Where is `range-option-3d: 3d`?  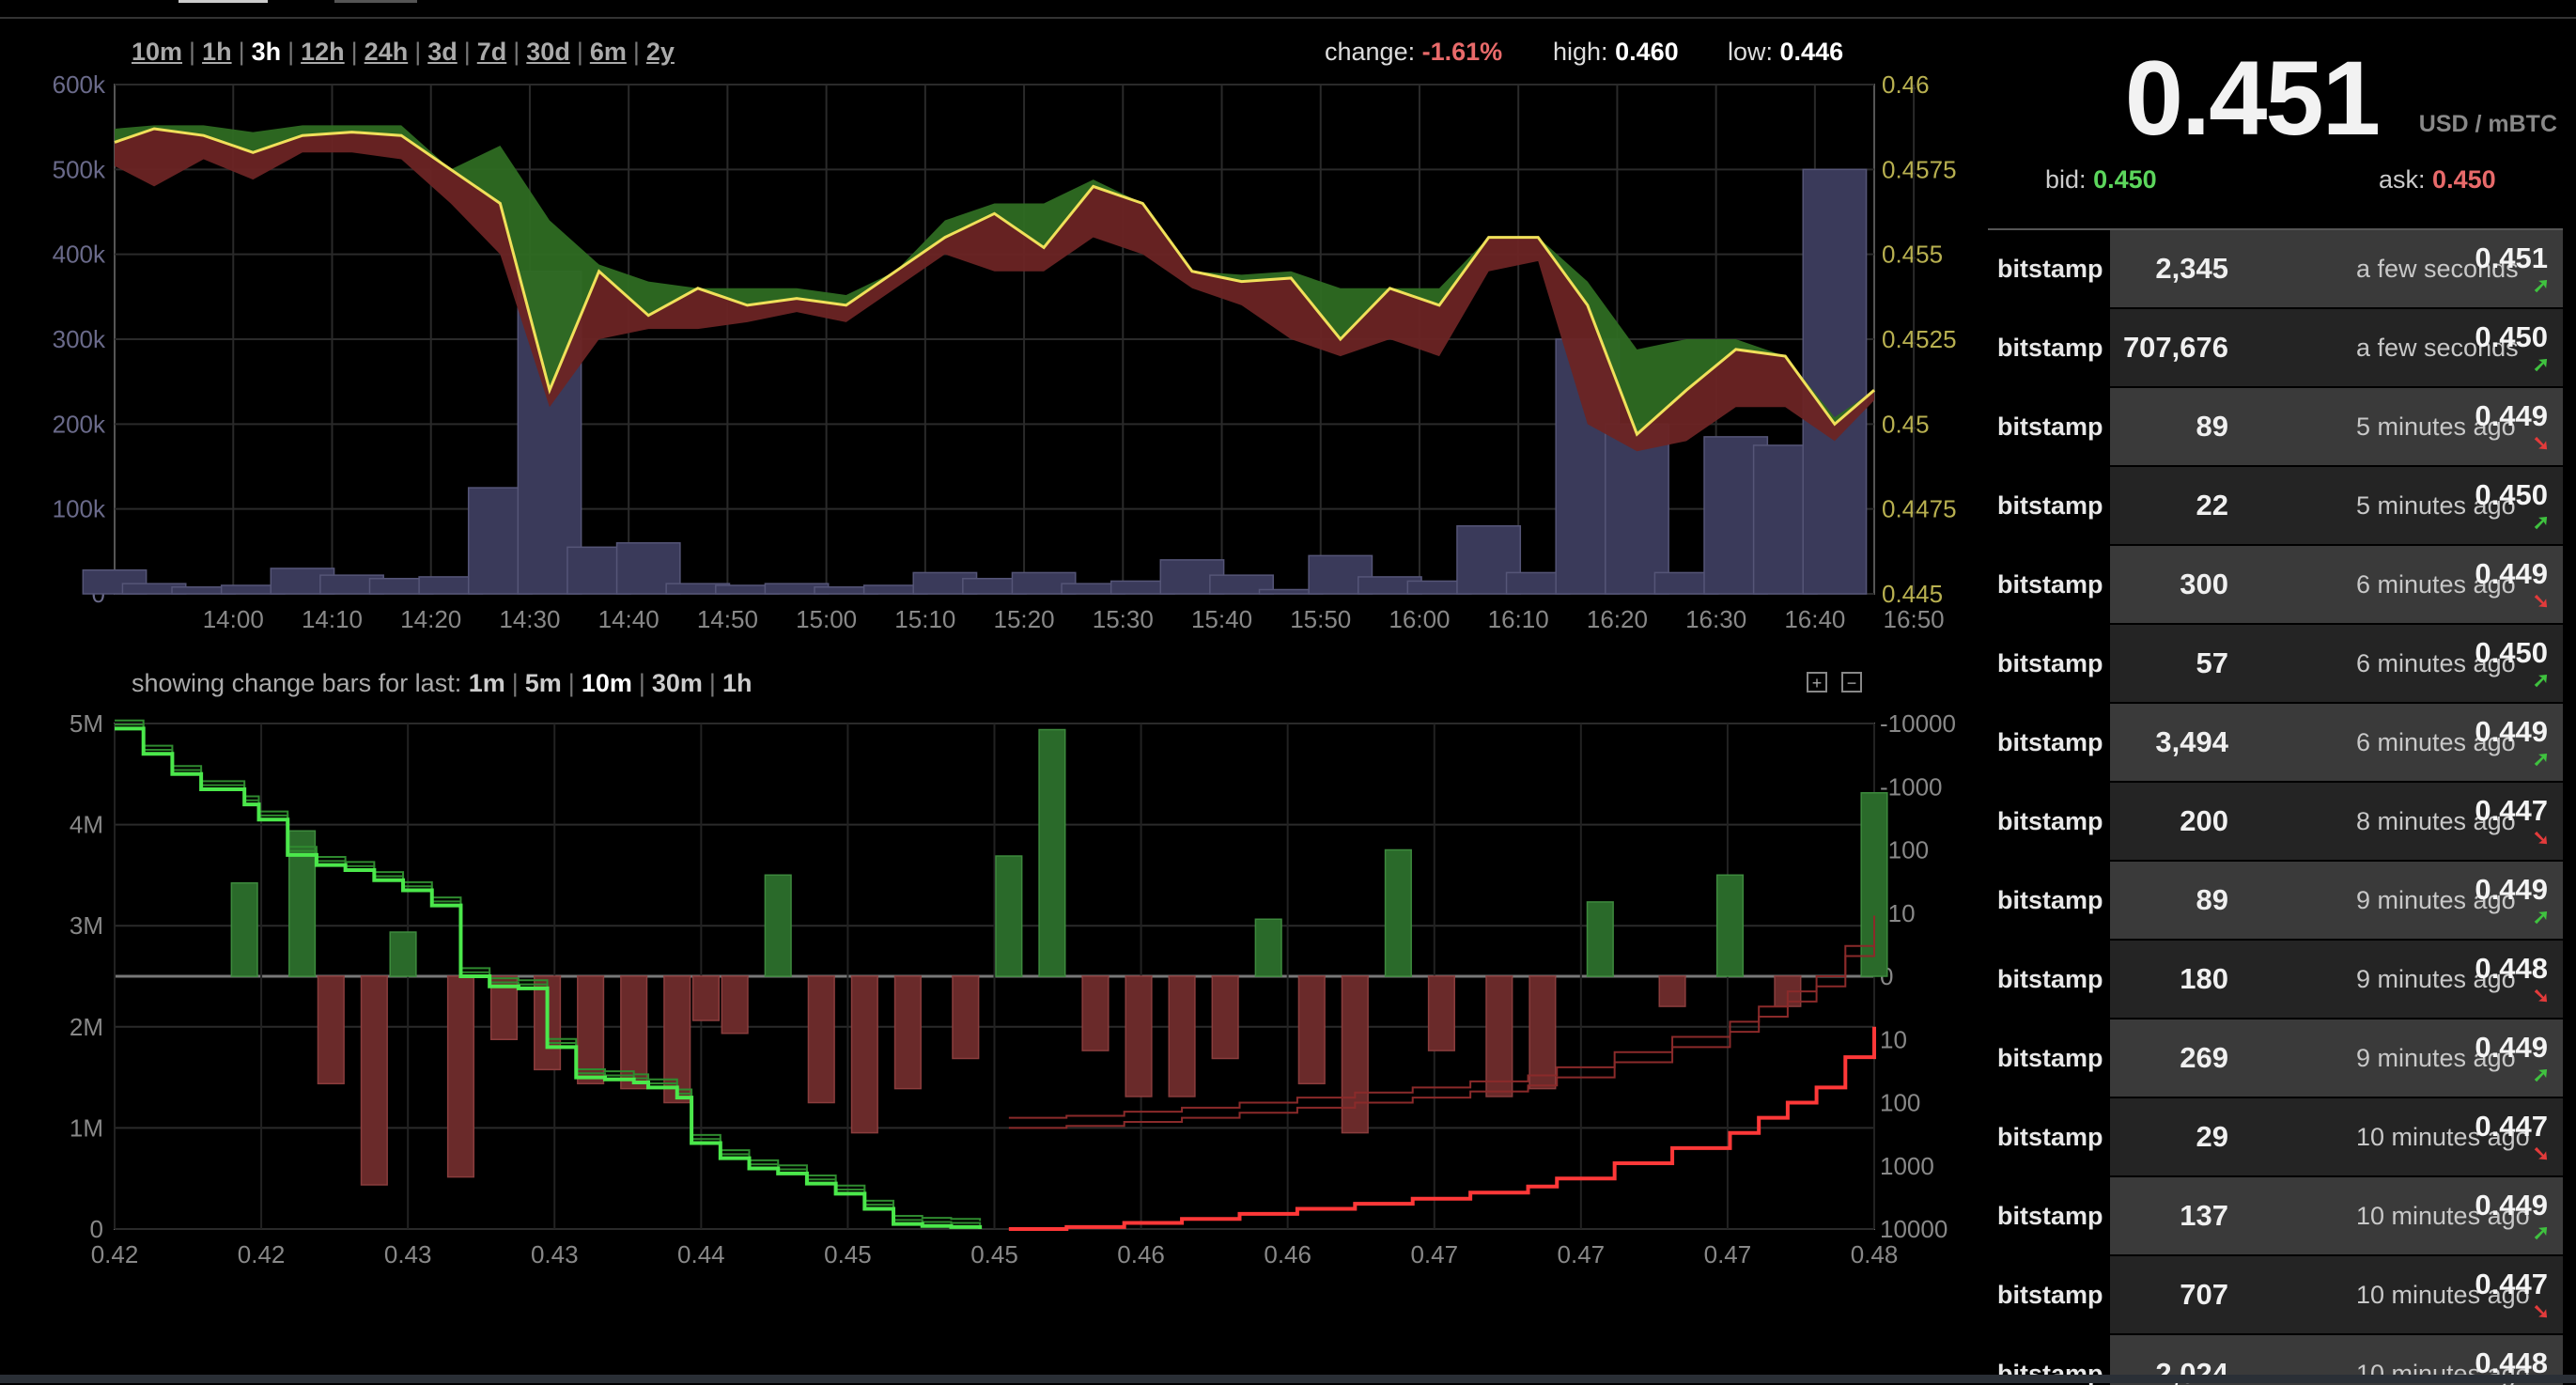
range-option-3d: 3d is located at coordinates (443, 52).